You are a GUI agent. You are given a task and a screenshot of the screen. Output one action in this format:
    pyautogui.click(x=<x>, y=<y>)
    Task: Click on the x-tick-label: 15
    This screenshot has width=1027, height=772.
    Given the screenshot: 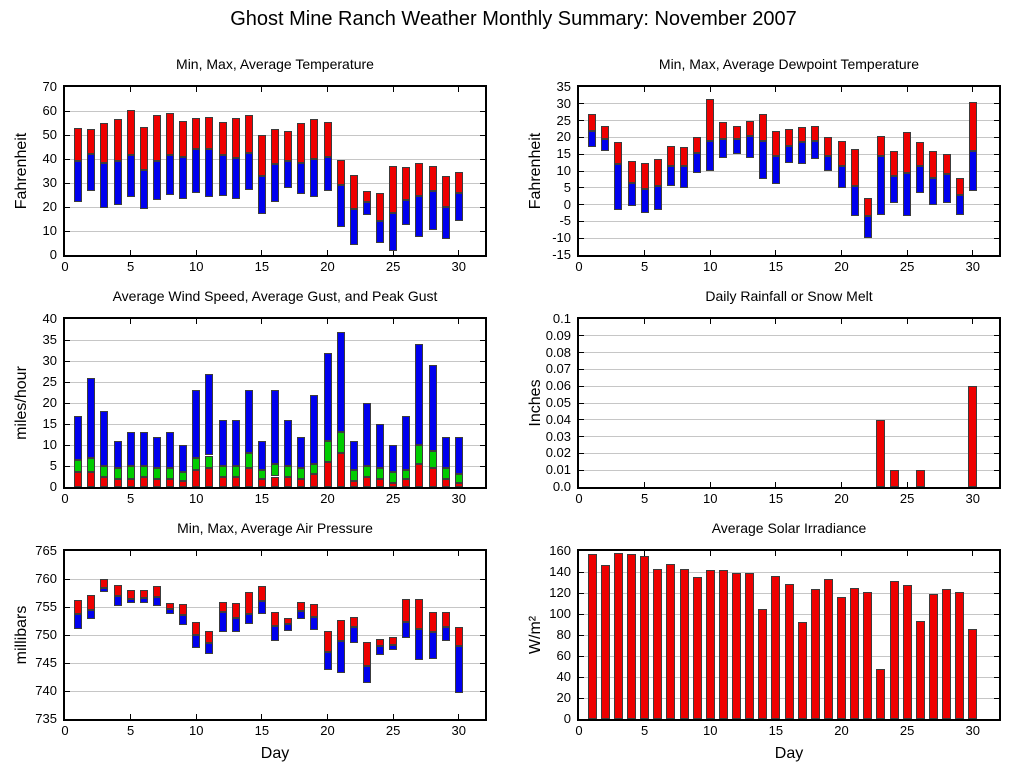 What is the action you would take?
    pyautogui.click(x=262, y=730)
    